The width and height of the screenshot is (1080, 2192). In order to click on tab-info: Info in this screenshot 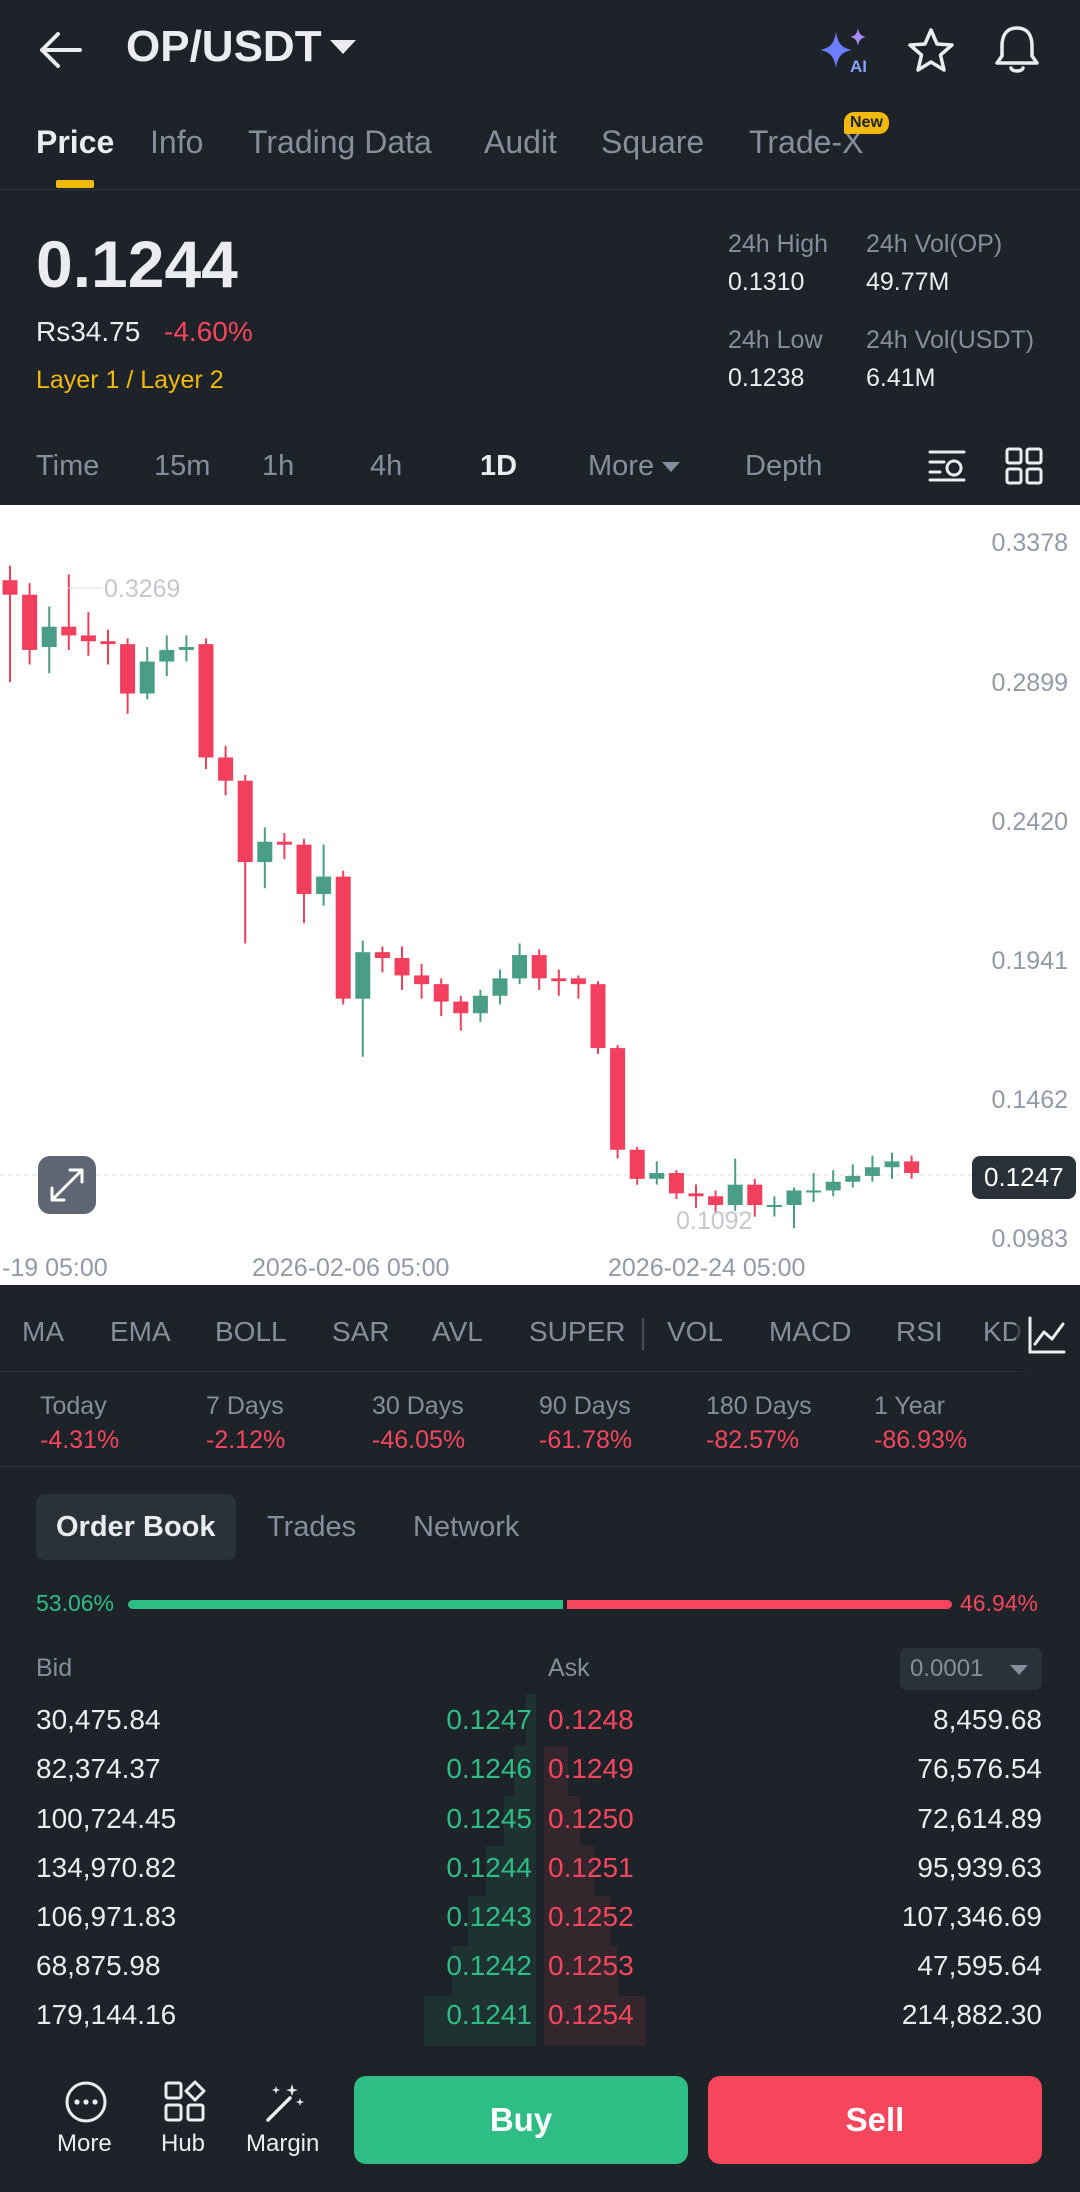, I will do `click(177, 142)`.